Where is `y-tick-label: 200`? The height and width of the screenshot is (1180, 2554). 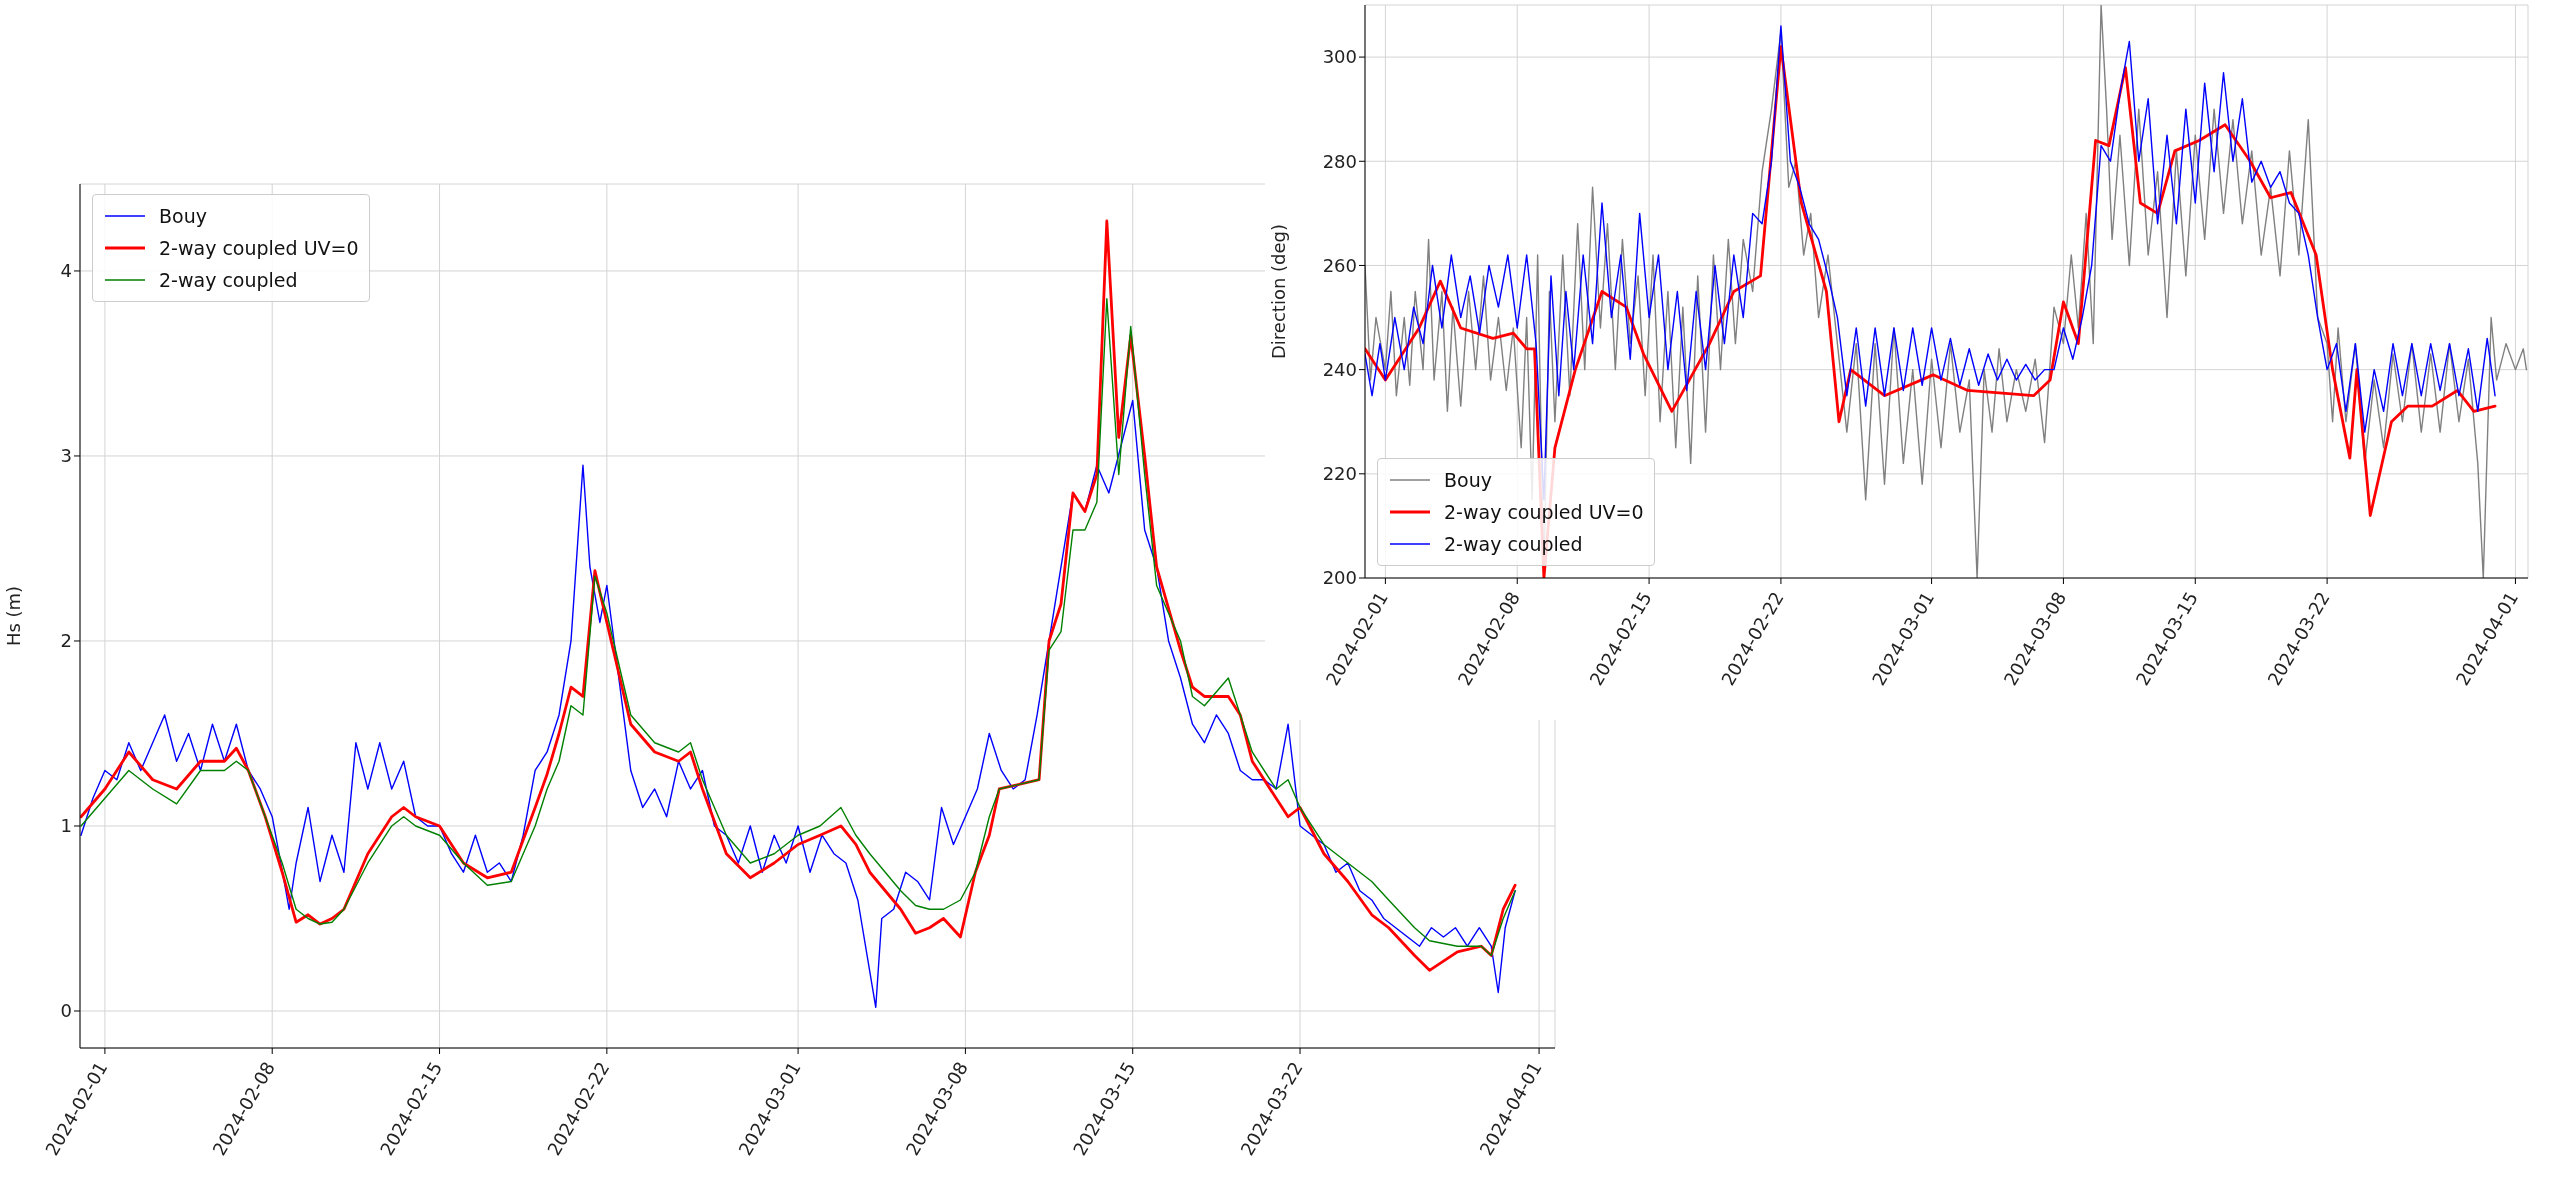 y-tick-label: 200 is located at coordinates (1339, 578).